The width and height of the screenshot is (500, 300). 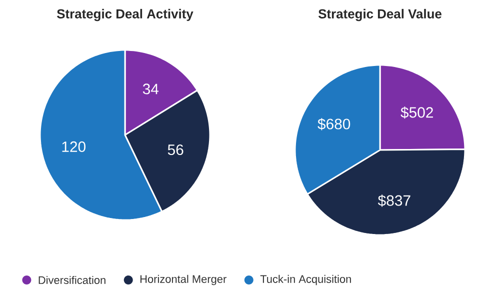 I want to click on legend-label: Diversification, so click(x=72, y=280).